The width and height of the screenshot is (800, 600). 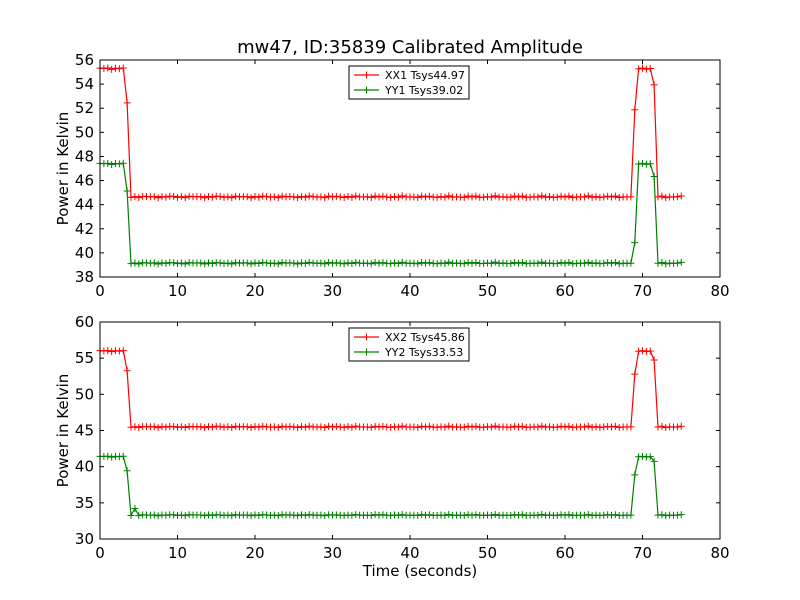 What do you see at coordinates (84, 229) in the screenshot?
I see `y-tick-label: 42` at bounding box center [84, 229].